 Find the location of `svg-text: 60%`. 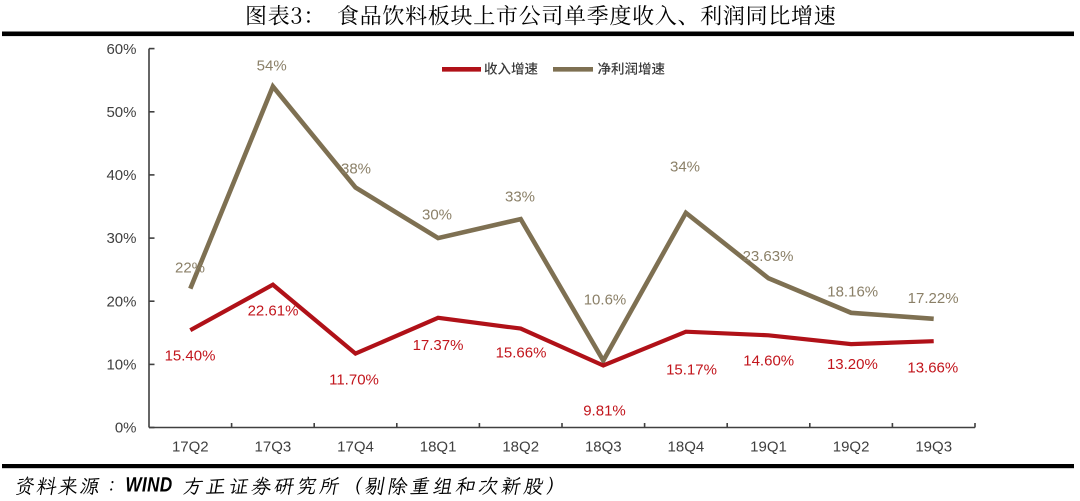

svg-text: 60% is located at coordinates (121, 49).